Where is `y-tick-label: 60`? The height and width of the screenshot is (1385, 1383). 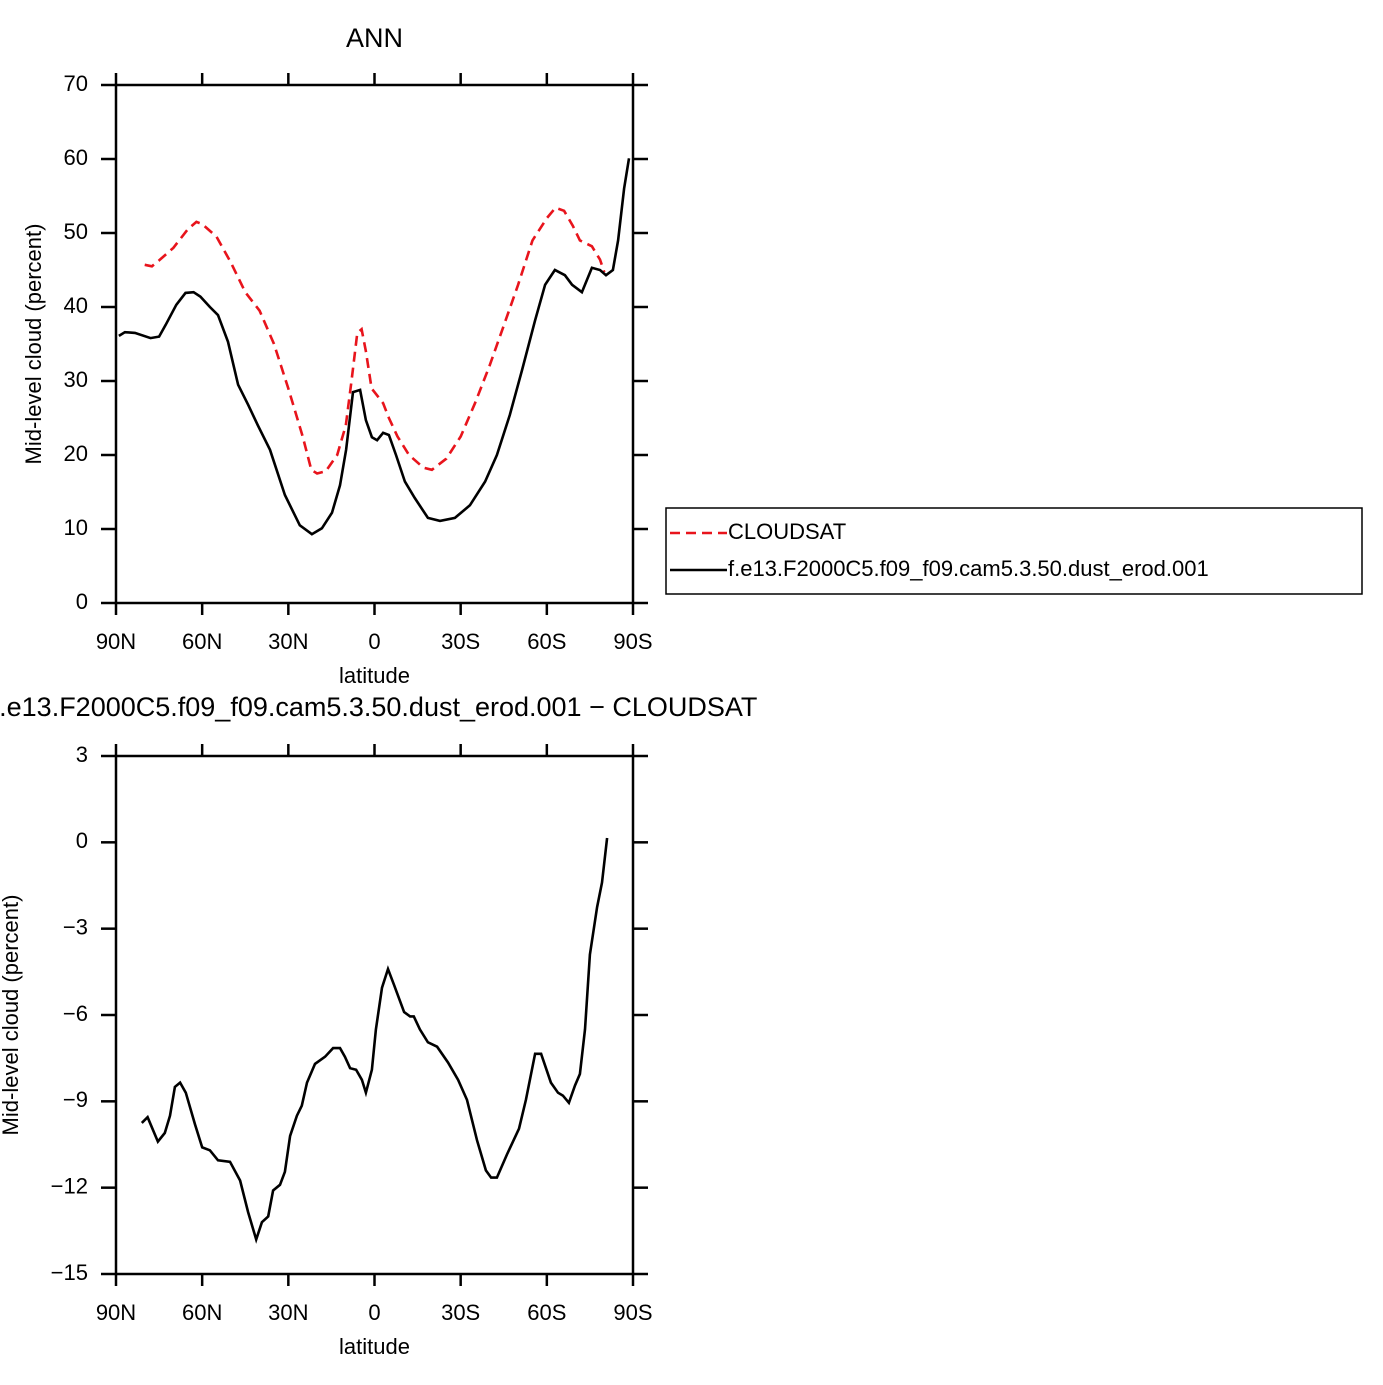
y-tick-label: 60 is located at coordinates (76, 157).